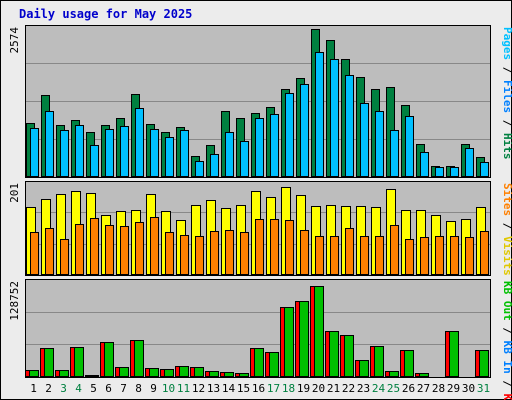  Describe the element at coordinates (14, 40) in the screenshot. I see `panel-hits-files-pages-max-label: 2574` at that location.